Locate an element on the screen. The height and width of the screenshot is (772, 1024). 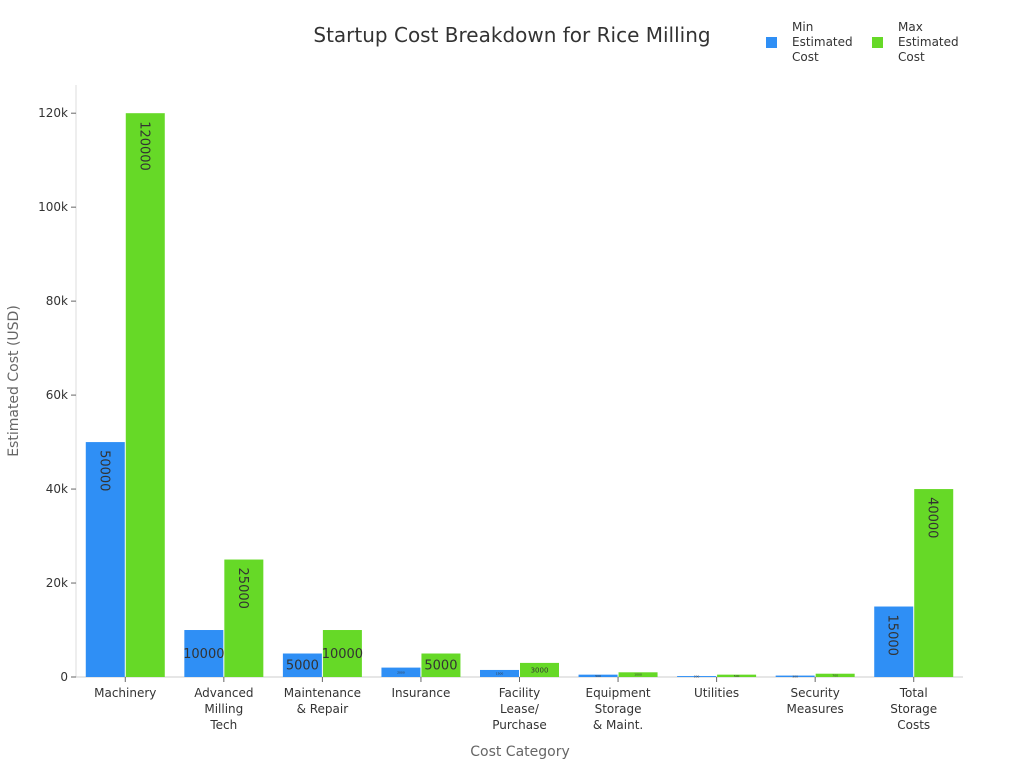
data-label: 1500 is located at coordinates (500, 673).